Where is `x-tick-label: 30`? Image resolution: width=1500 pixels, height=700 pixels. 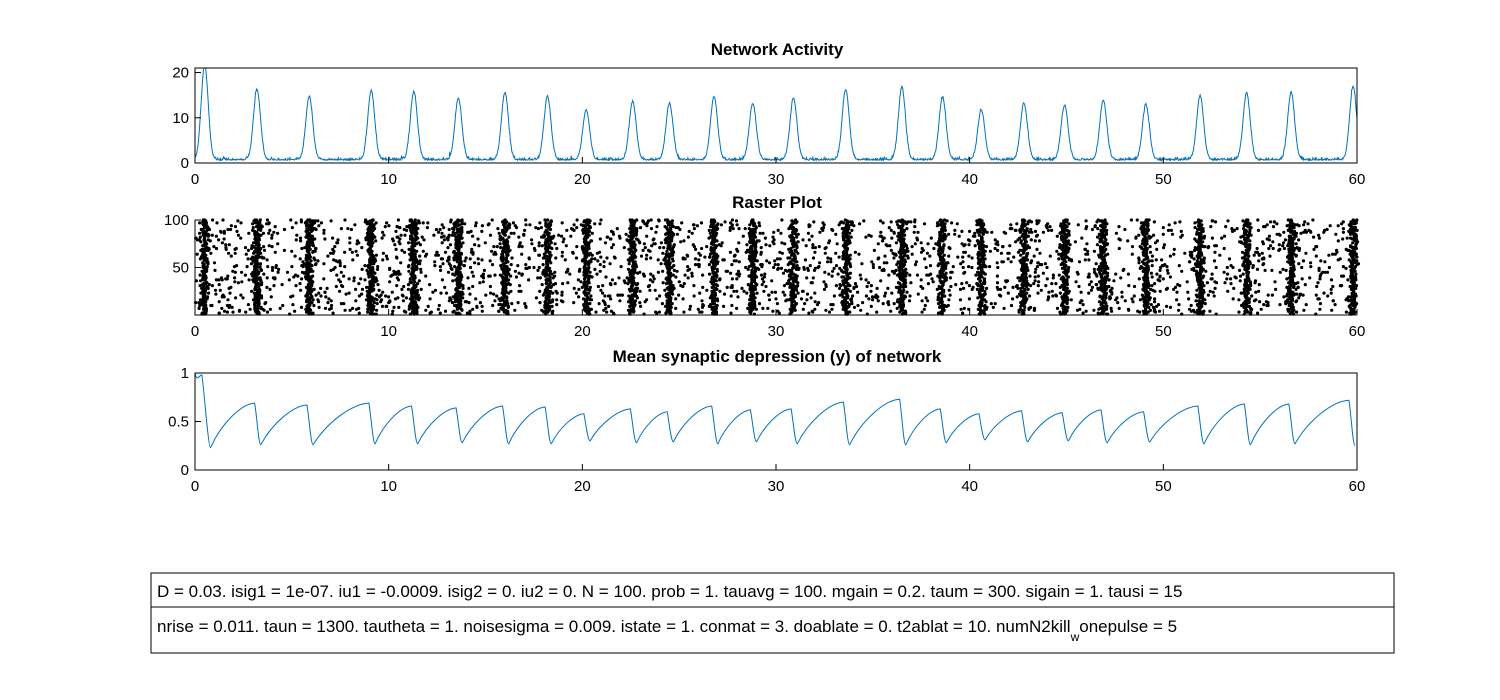 x-tick-label: 30 is located at coordinates (776, 179).